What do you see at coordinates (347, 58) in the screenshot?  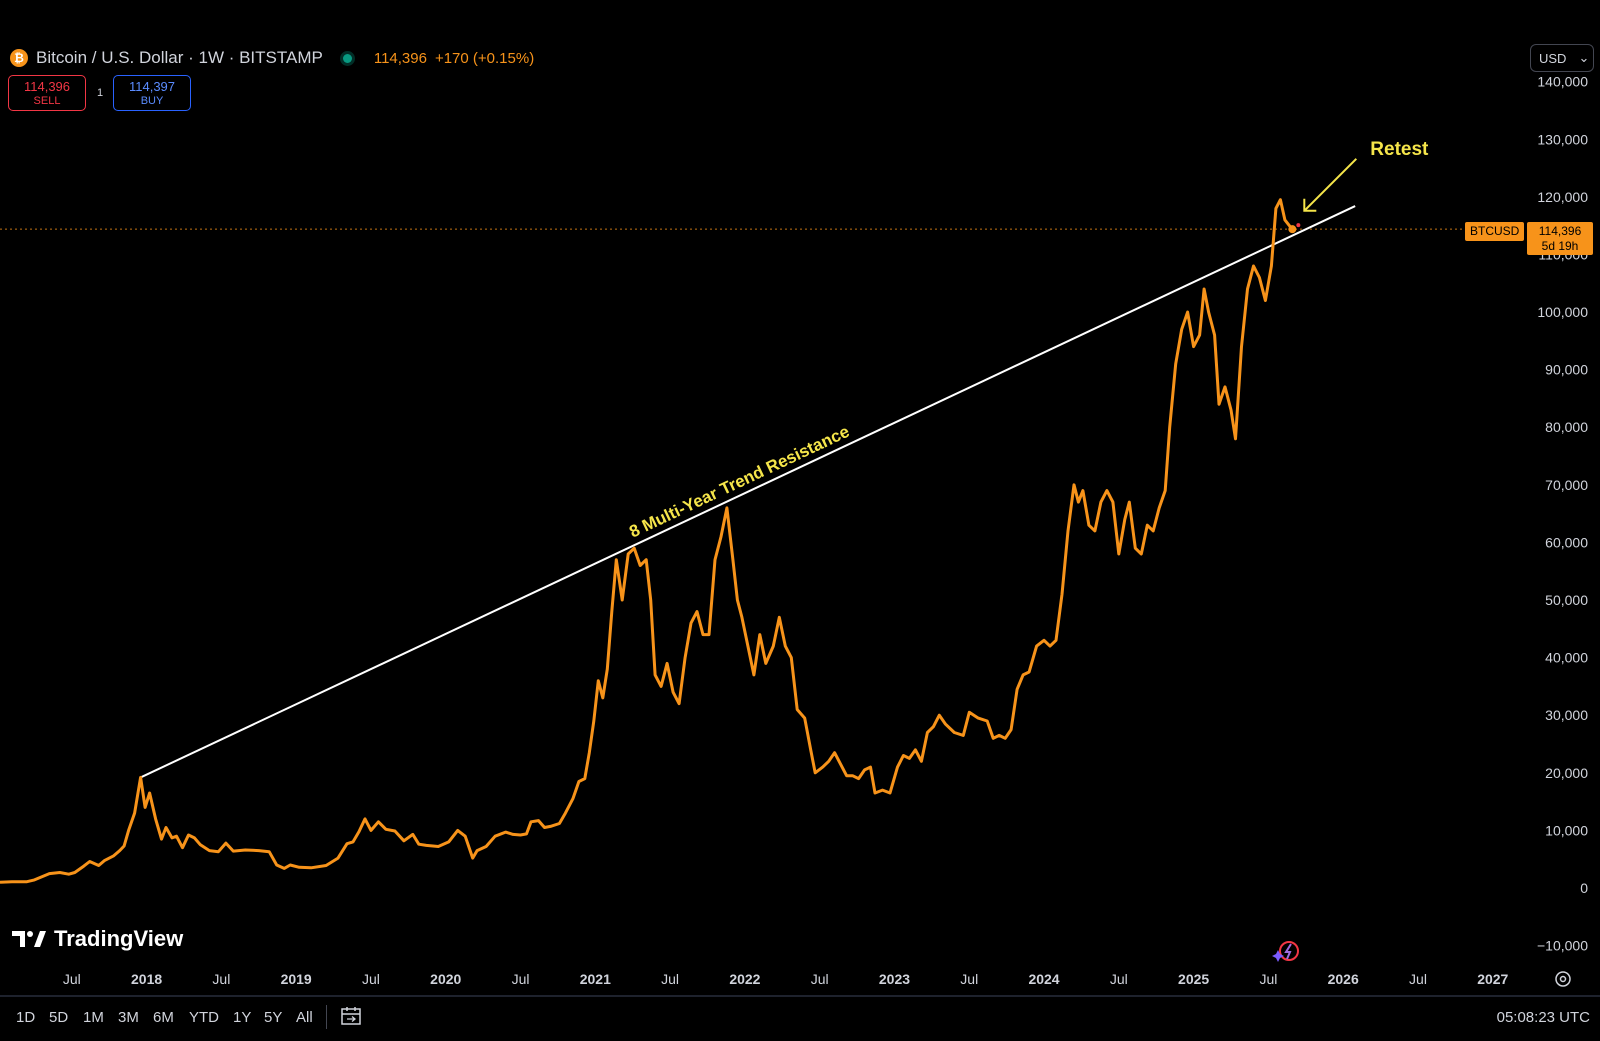 I see `market-open-dot-icon` at bounding box center [347, 58].